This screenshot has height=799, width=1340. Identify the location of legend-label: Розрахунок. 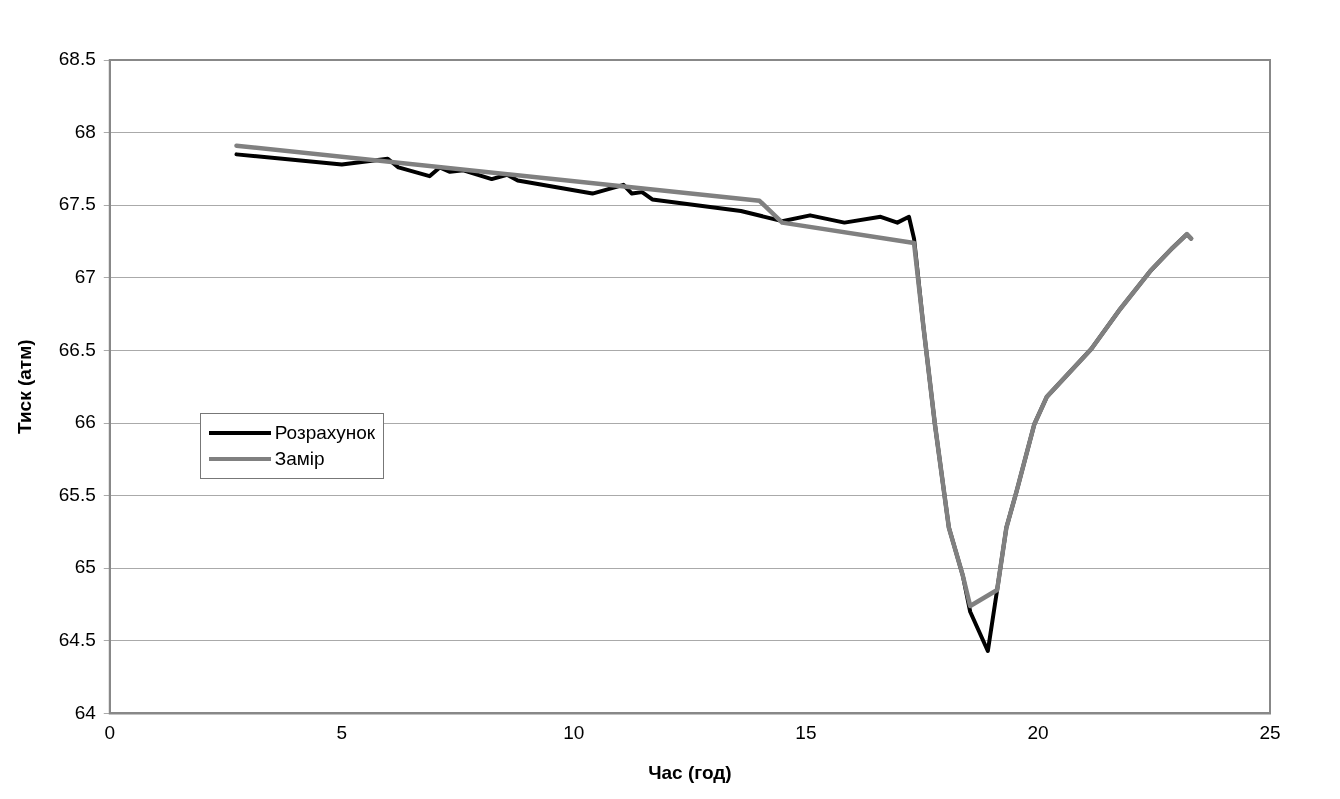
(325, 432).